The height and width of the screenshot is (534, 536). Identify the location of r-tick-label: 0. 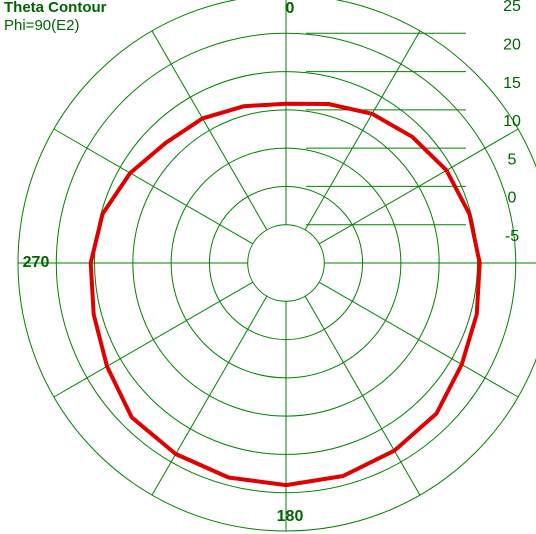
(512, 198).